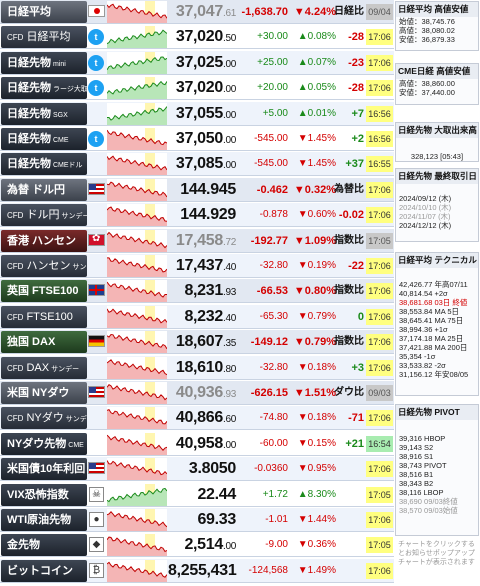 The image size is (480, 586). I want to click on ticker-name-button: 金先物, so click(44, 545).